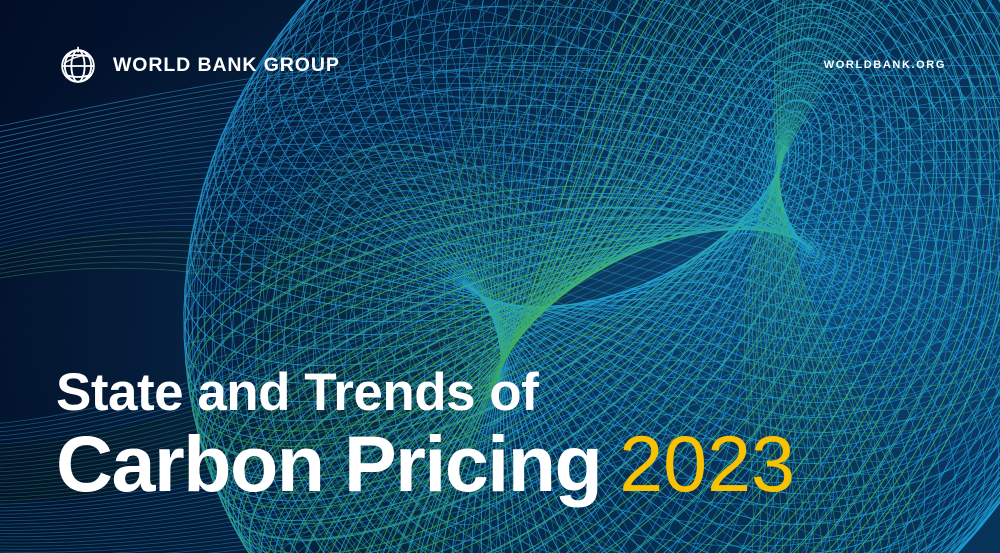 Image resolution: width=1000 pixels, height=553 pixels. Describe the element at coordinates (884, 65) in the screenshot. I see `worldbank-url: WORLDBANK.ORG` at that location.